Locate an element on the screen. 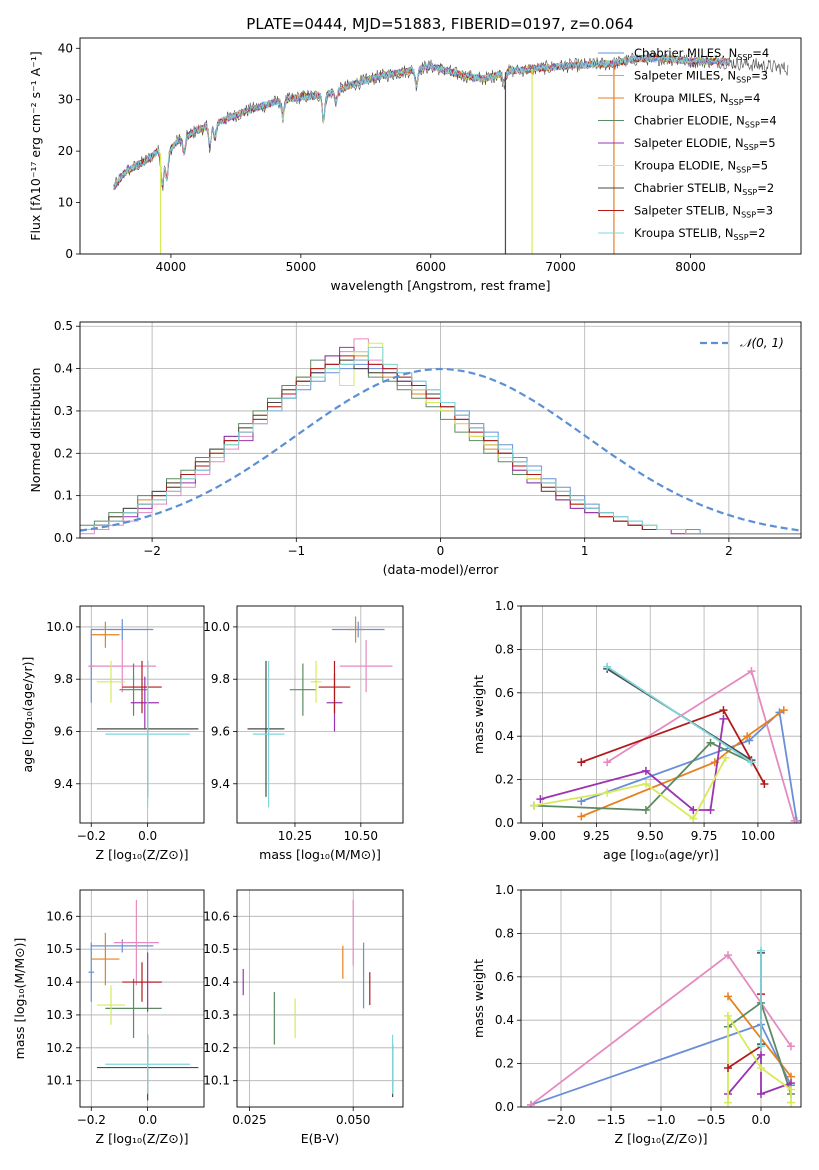  y-tick-label: 20 is located at coordinates (65, 151).